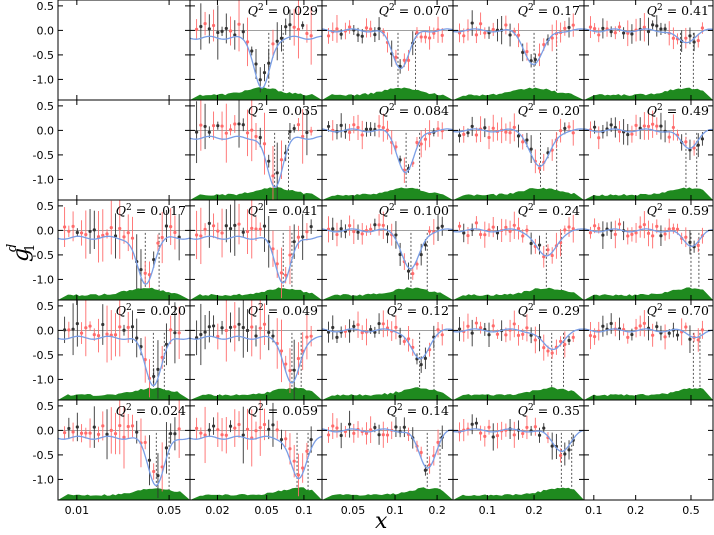 The width and height of the screenshot is (714, 535). I want to click on panel-plot-area, so click(518, 55).